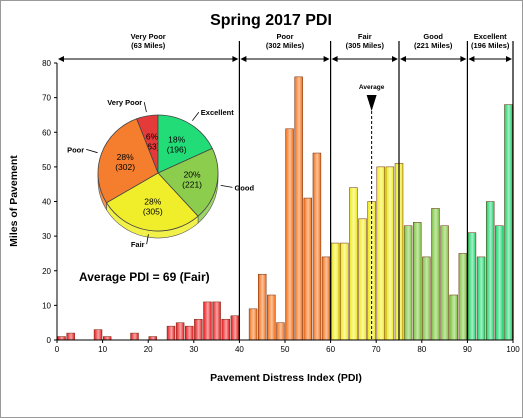 The width and height of the screenshot is (523, 418). I want to click on average-pdi-annotation: Average PDI = 69 (Fair), so click(144, 277).